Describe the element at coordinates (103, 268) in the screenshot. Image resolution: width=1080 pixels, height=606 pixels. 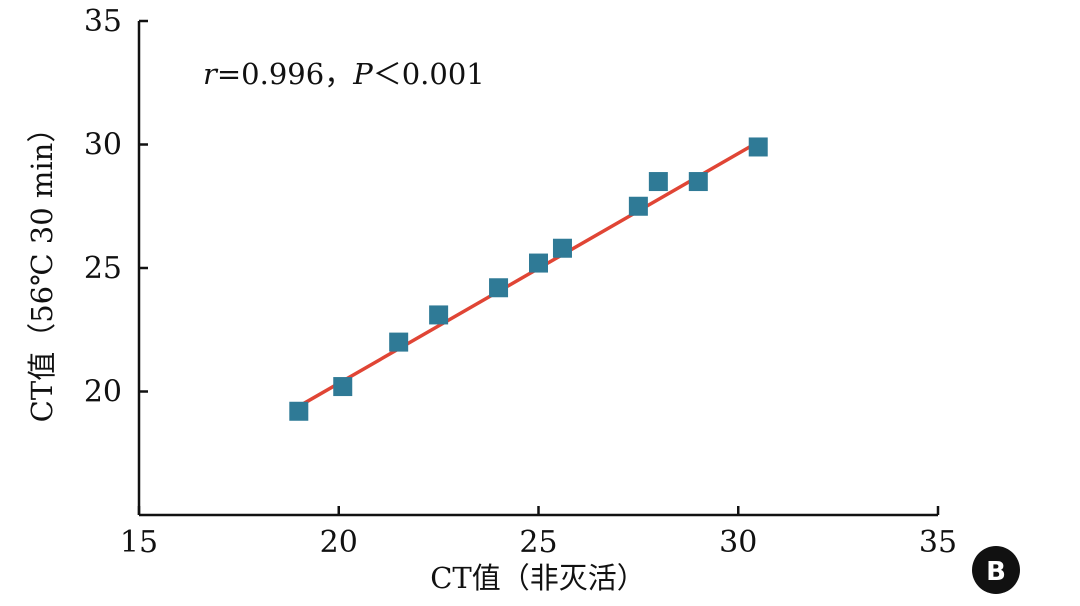
I see `y-tick-label: 25` at that location.